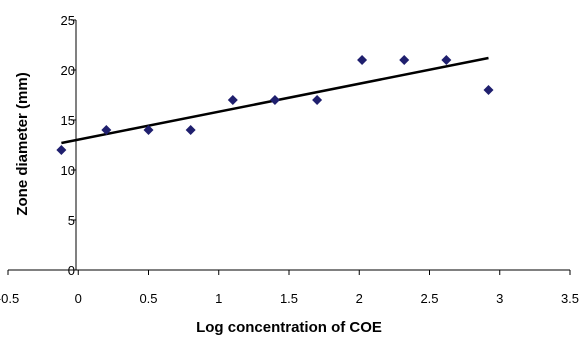  I want to click on y-tick-label: 25, so click(68, 20).